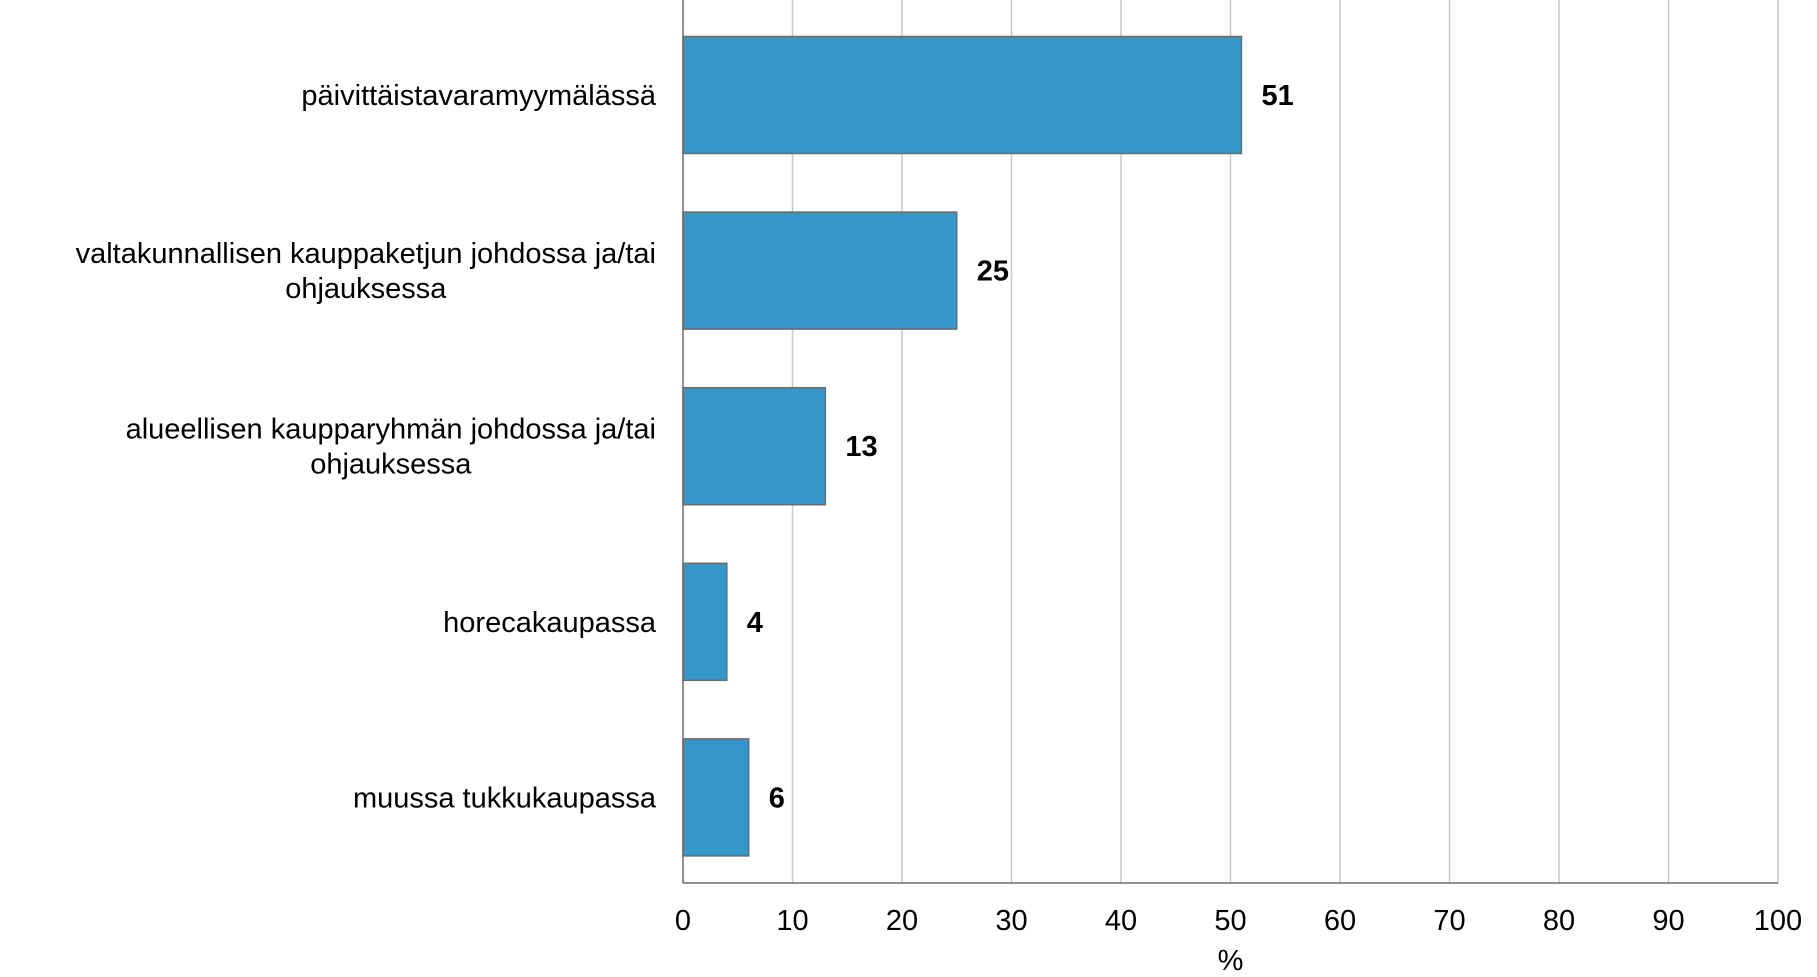  What do you see at coordinates (683, 921) in the screenshot?
I see `x-tick-label: 0` at bounding box center [683, 921].